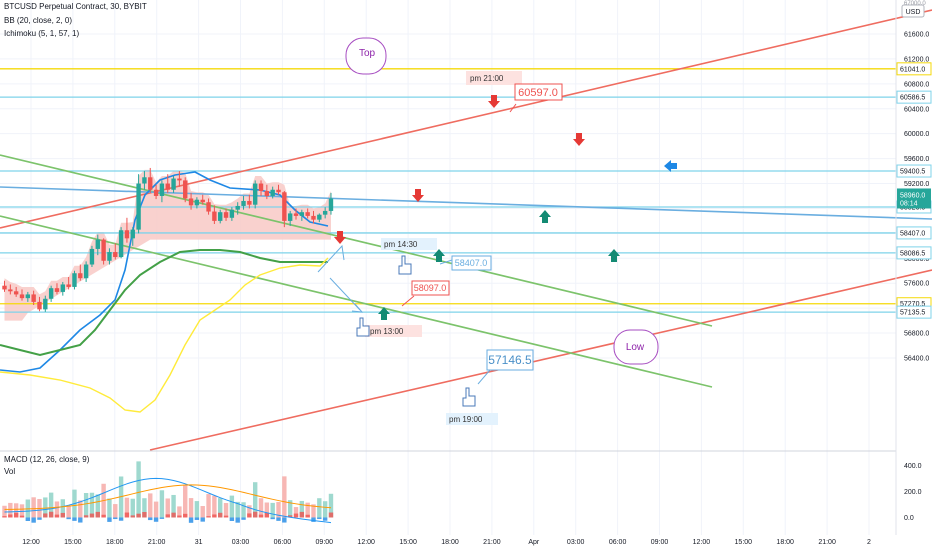 This screenshot has width=932, height=550. Describe the element at coordinates (409, 244) in the screenshot. I see `time-tag-pm1430-bg` at that location.